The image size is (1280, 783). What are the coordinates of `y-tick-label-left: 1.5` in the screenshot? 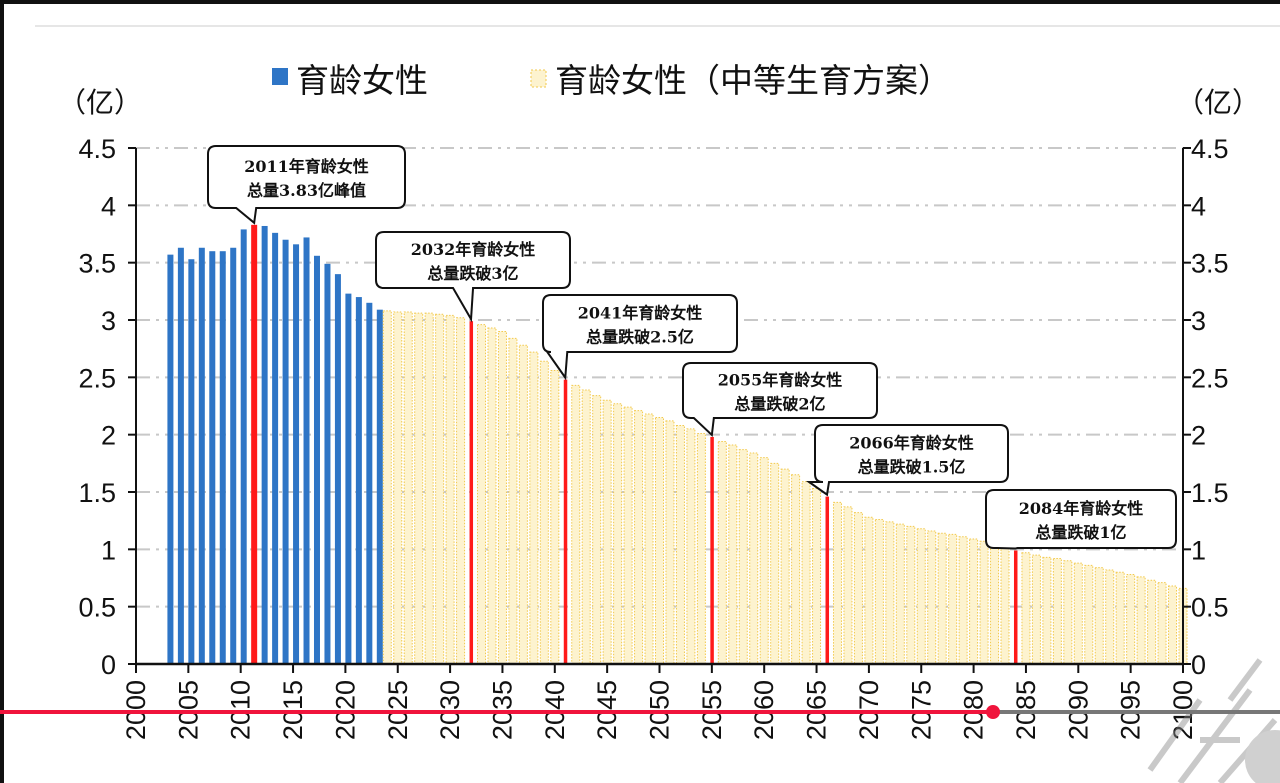 It's located at (97, 493).